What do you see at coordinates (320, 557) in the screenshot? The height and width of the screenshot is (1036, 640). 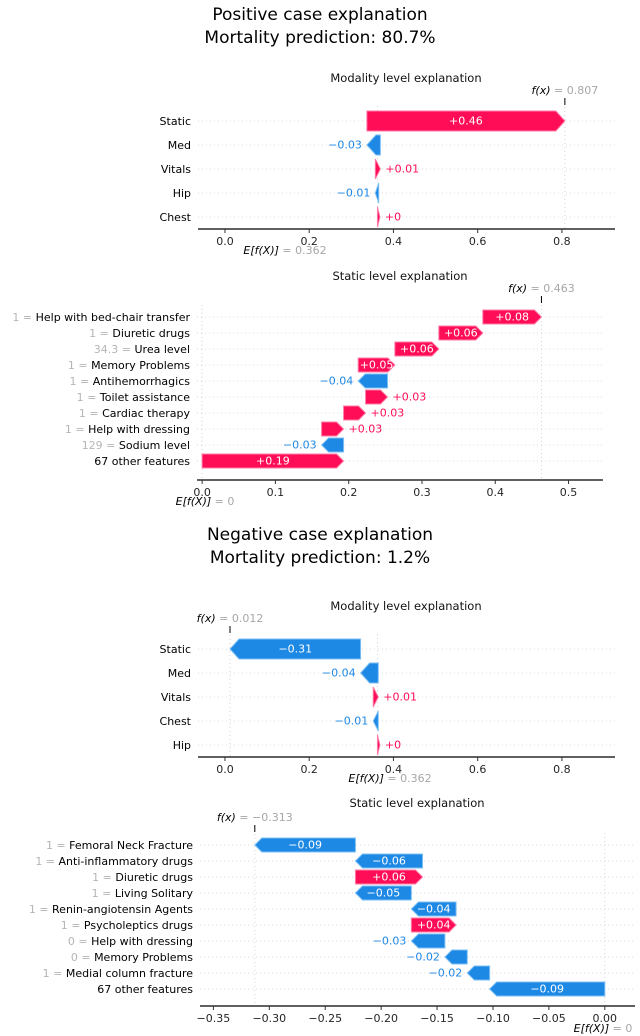 I see `negative-title-line2: Mortality prediction: 1.2%` at bounding box center [320, 557].